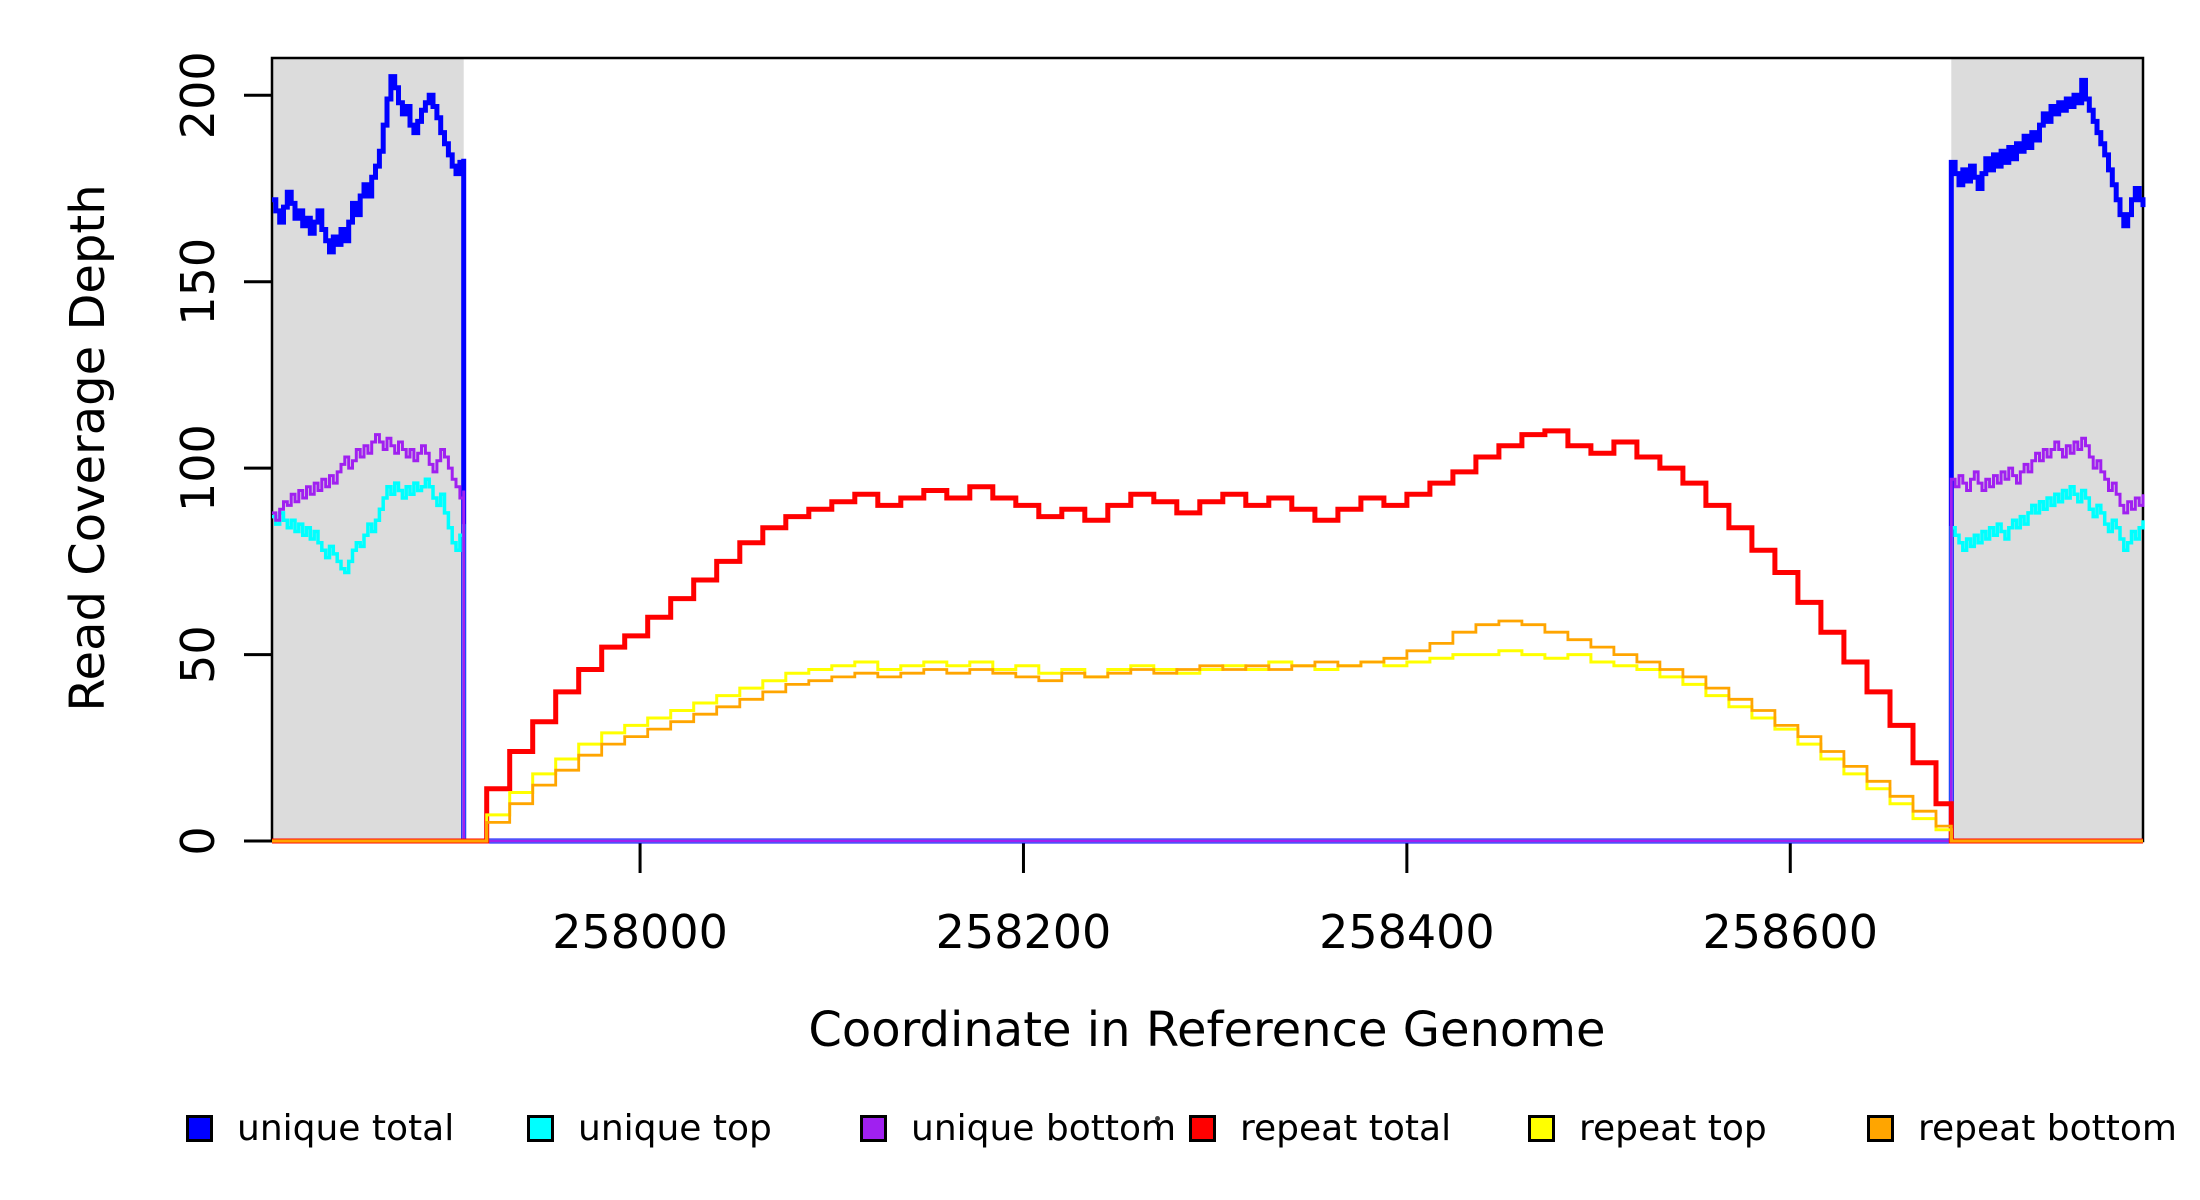 Image resolution: width=2200 pixels, height=1200 pixels. I want to click on y-tick-label: 50, so click(198, 654).